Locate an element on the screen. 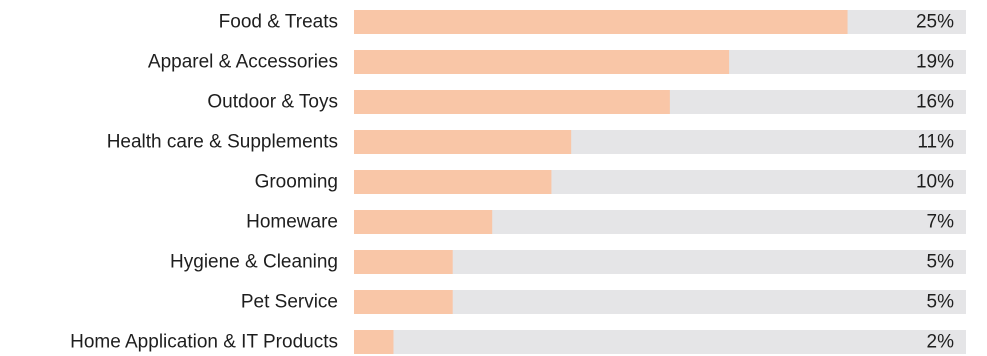 The image size is (987, 356). bar-row: Homeware 7% is located at coordinates (606, 222).